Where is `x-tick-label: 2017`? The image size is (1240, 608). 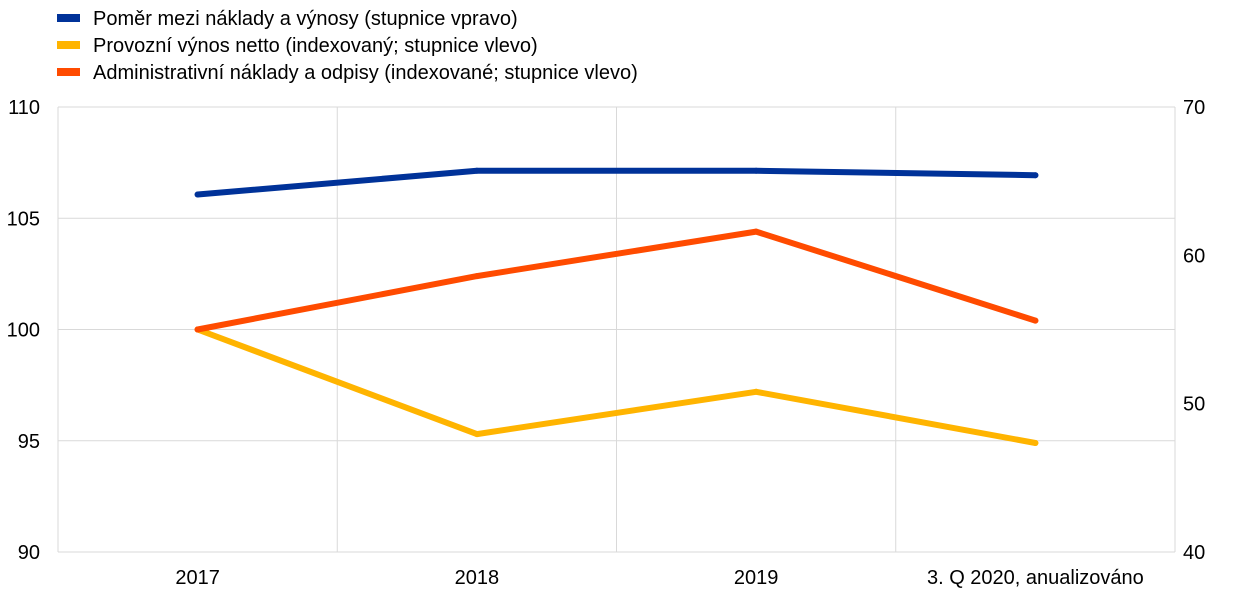
x-tick-label: 2017 is located at coordinates (197, 578).